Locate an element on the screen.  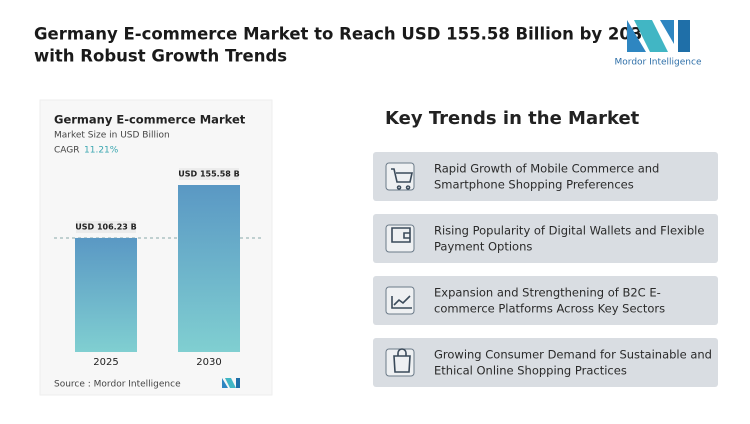
value-label: USD 106.23 B is located at coordinates (105, 226).